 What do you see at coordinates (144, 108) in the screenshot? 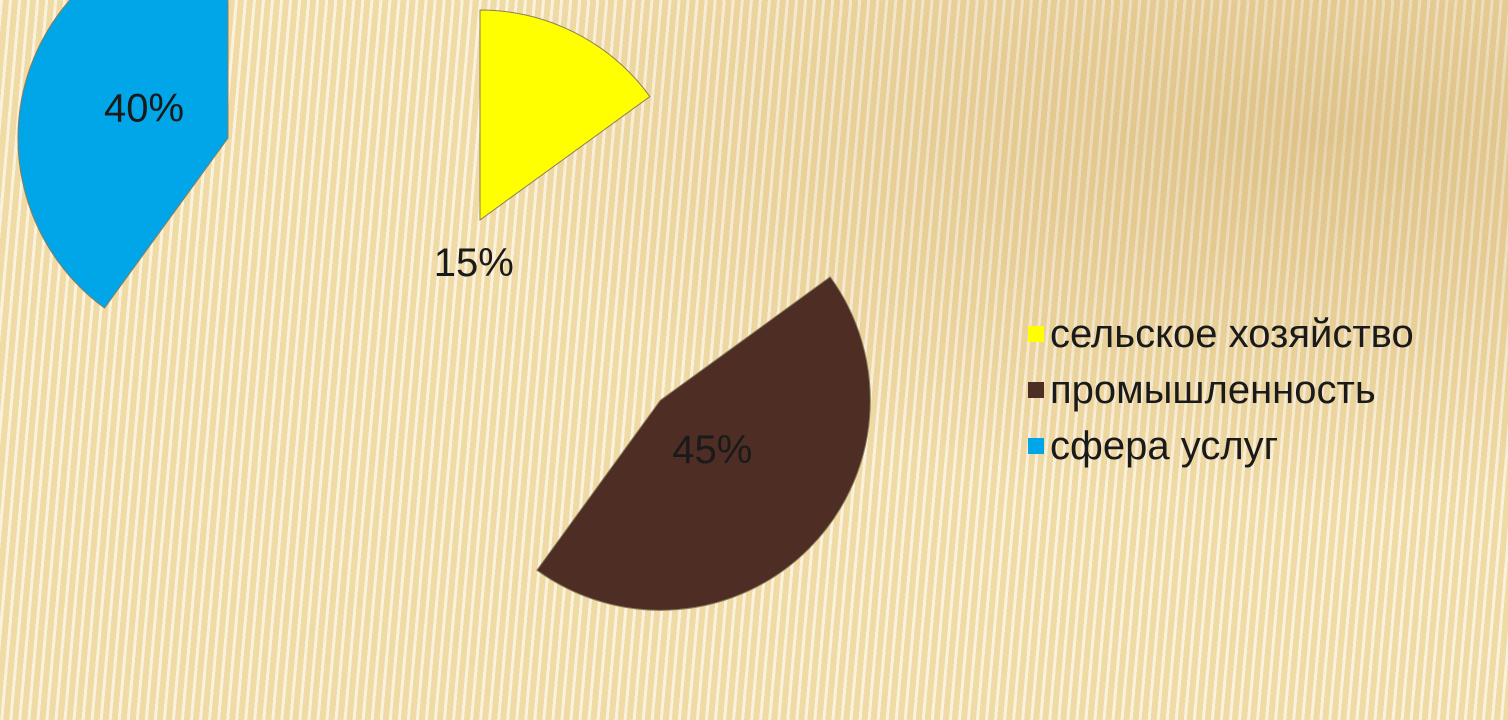
I see `data-label-services: 40%` at bounding box center [144, 108].